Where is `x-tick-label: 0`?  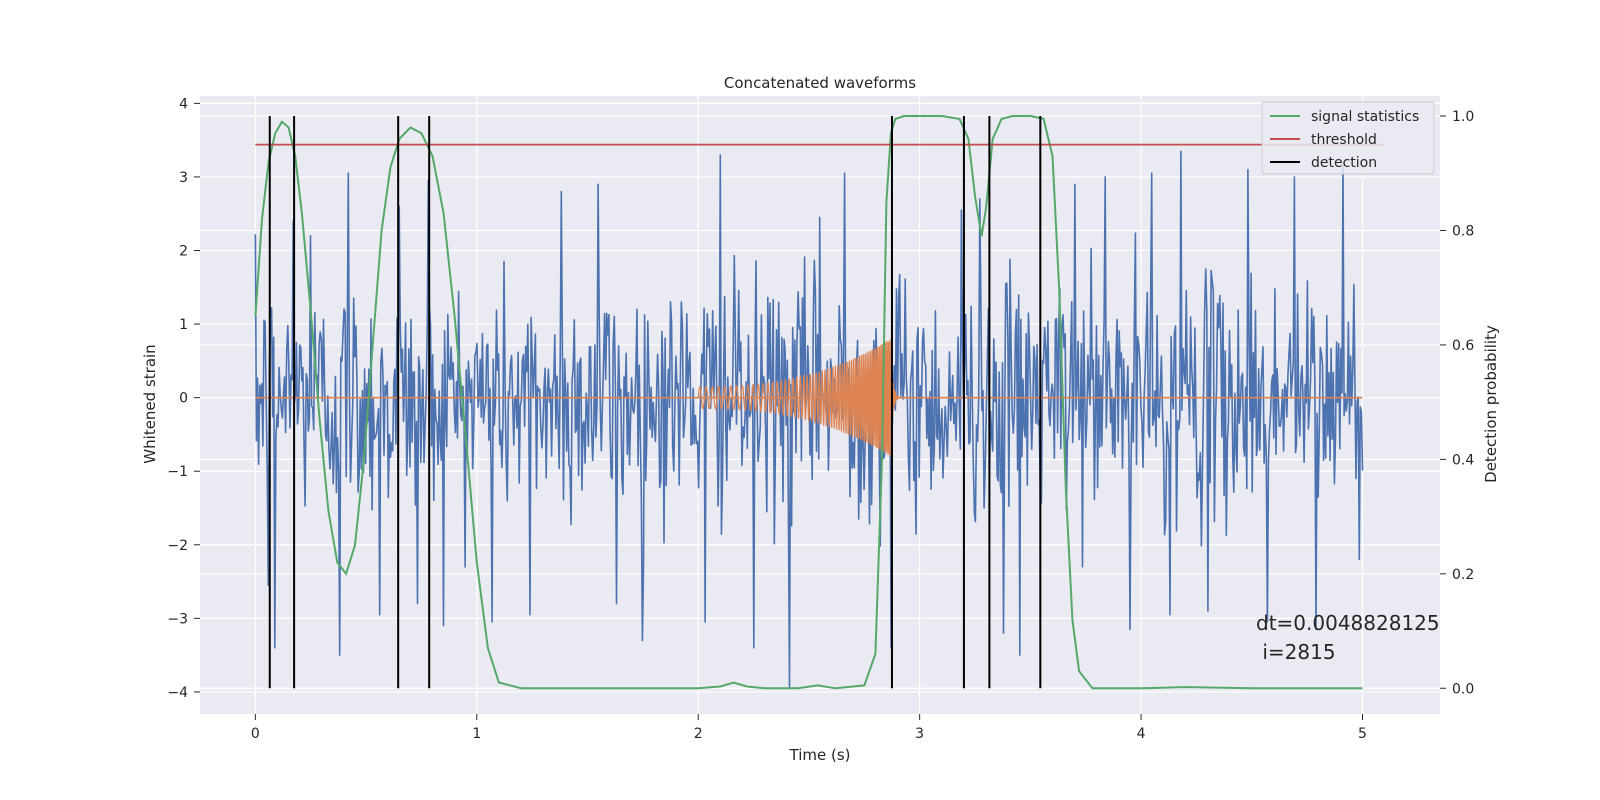 x-tick-label: 0 is located at coordinates (255, 734).